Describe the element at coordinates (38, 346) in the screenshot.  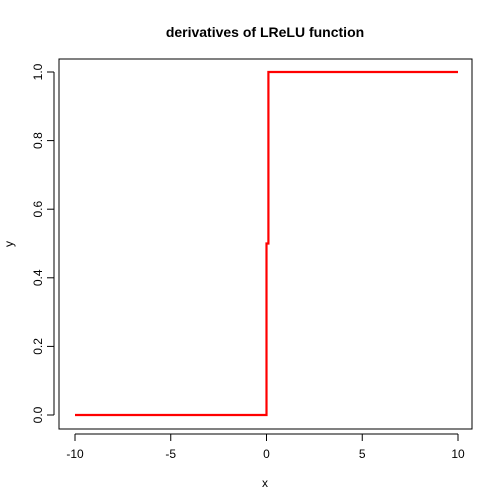
I see `y-tick-label: 0.2` at that location.